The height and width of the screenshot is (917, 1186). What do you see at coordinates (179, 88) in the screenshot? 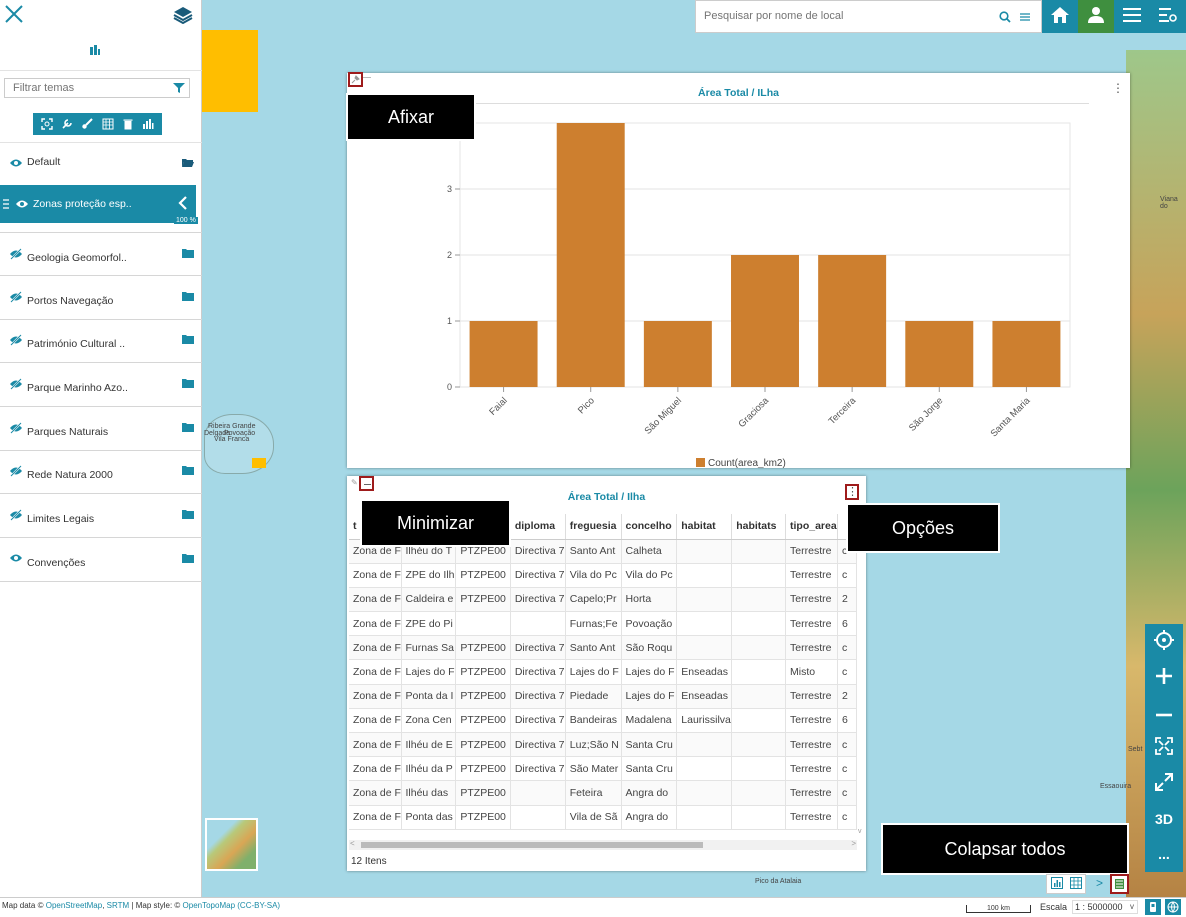
I see `funnel-icon` at bounding box center [179, 88].